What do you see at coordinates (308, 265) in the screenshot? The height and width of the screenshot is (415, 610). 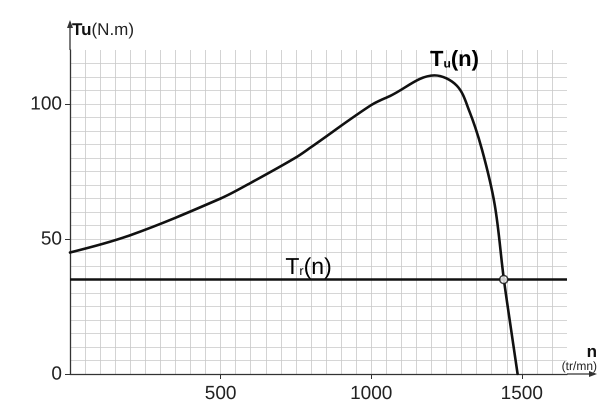 I see `ref-line-label: Tr(n)` at bounding box center [308, 265].